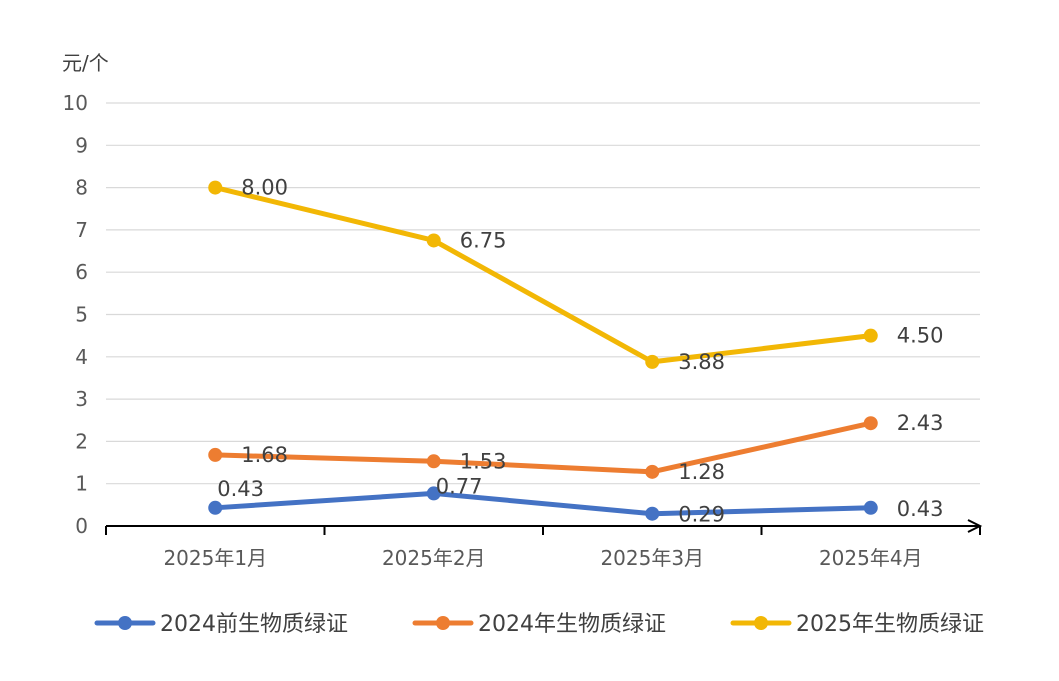 The width and height of the screenshot is (1059, 681). What do you see at coordinates (459, 486) in the screenshot?
I see `data-label: 0.77` at bounding box center [459, 486].